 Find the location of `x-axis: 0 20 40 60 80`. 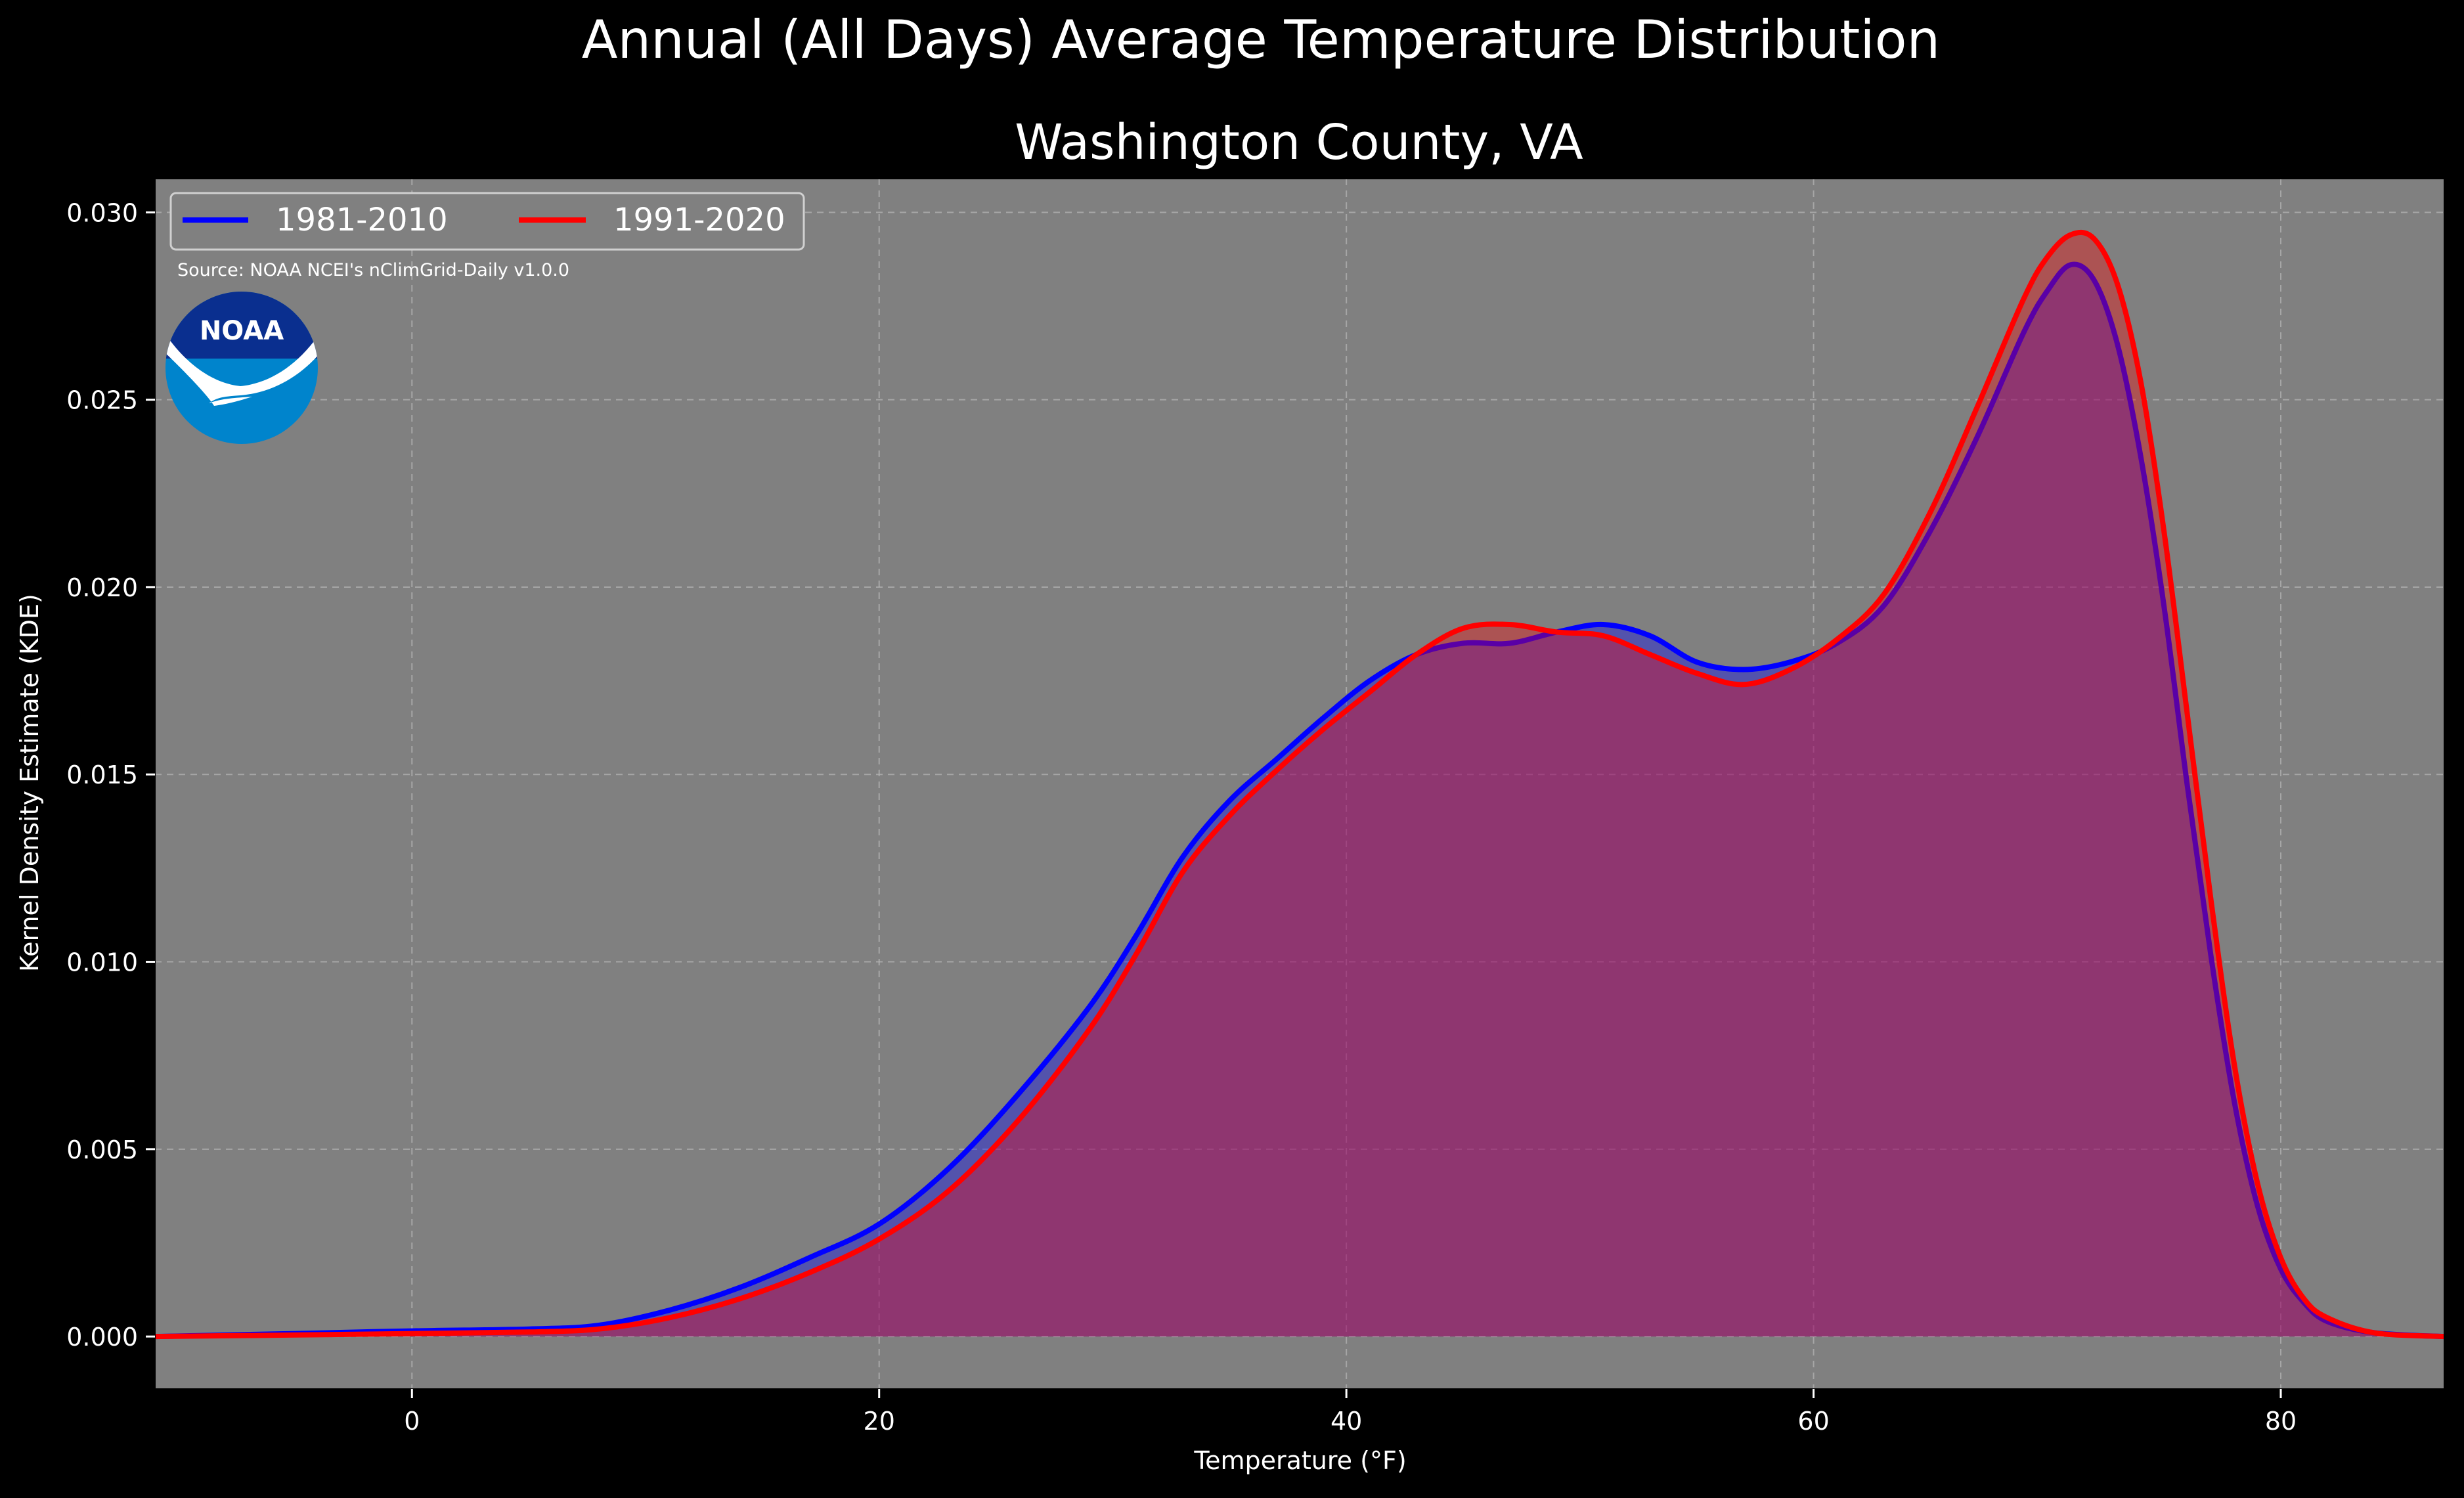

x-axis: 0 20 40 60 80 is located at coordinates (1351, 1413).